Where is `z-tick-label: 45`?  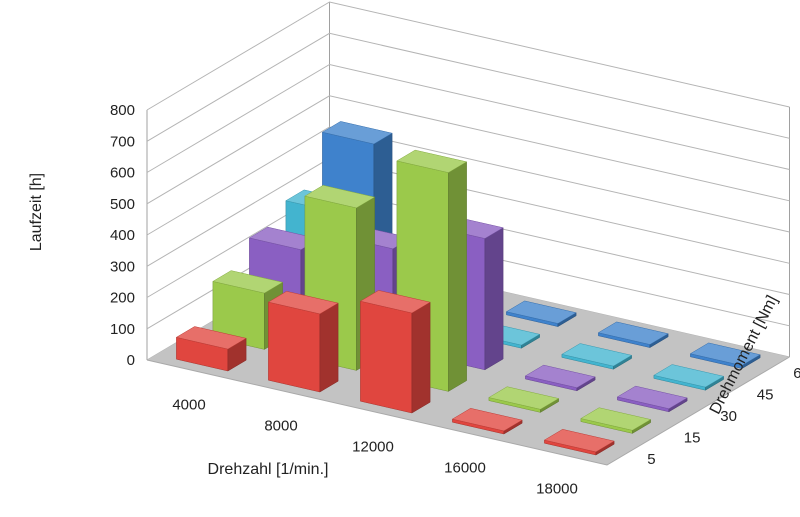 z-tick-label: 45 is located at coordinates (765, 394).